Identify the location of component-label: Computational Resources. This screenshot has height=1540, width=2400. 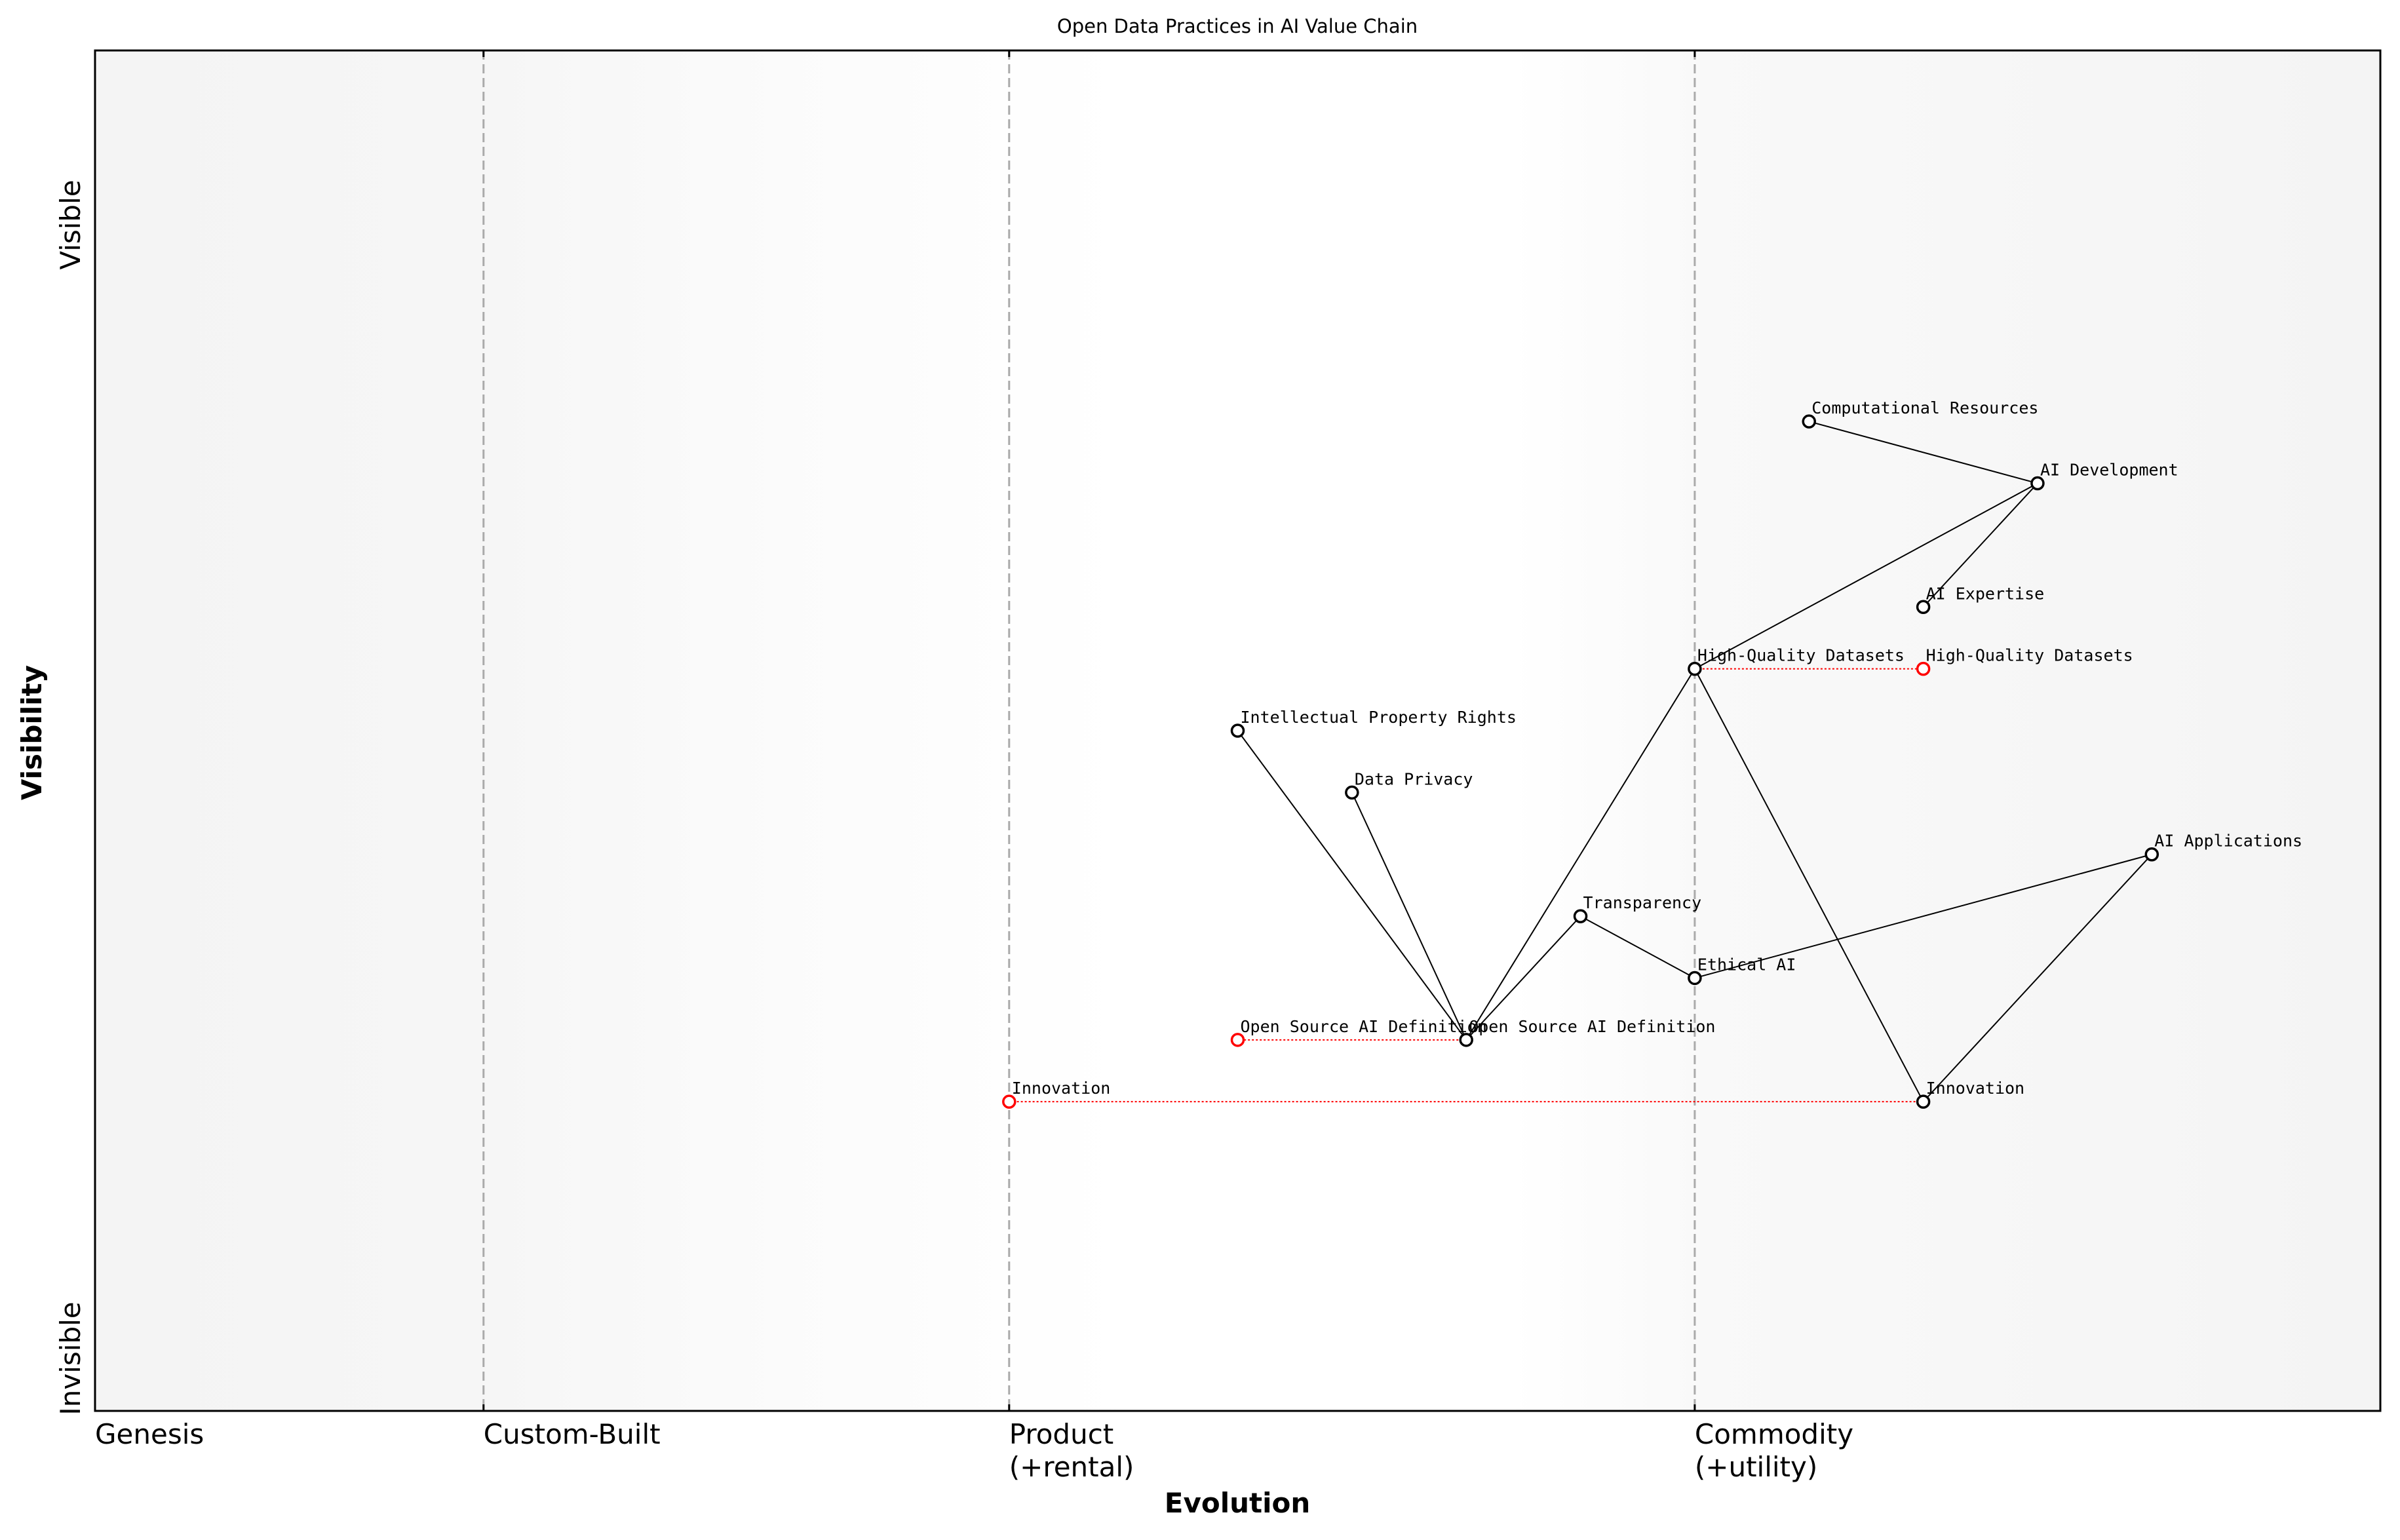
(1924, 407).